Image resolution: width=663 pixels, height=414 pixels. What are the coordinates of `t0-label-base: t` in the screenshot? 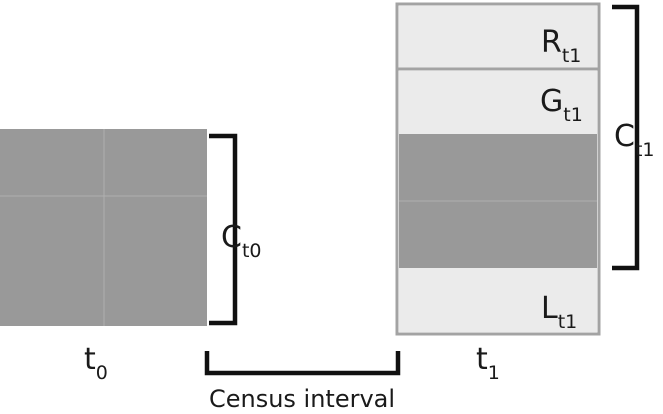 It's located at (90, 359).